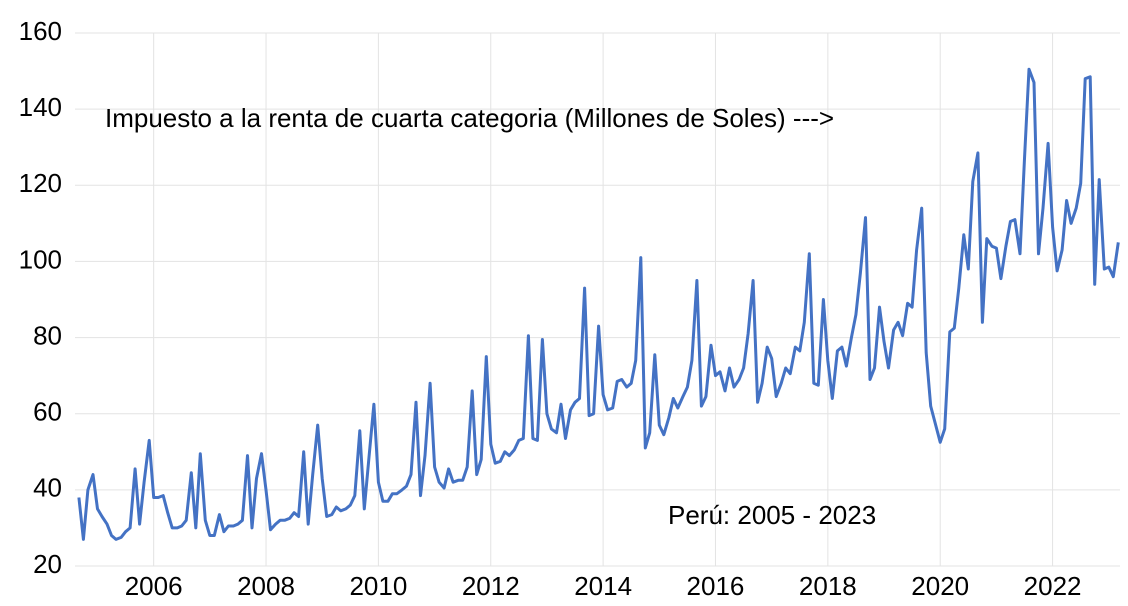  What do you see at coordinates (47, 412) in the screenshot?
I see `y-tick-label: 60` at bounding box center [47, 412].